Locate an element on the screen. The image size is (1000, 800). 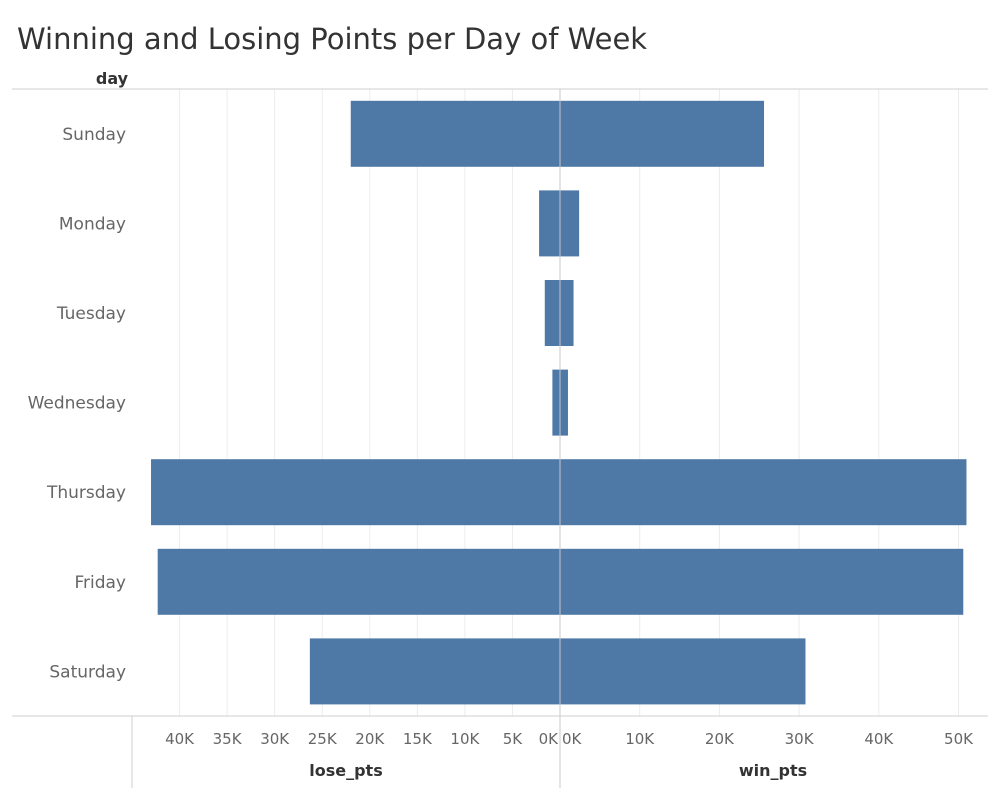
lose-tick-label: 40K is located at coordinates (180, 739).